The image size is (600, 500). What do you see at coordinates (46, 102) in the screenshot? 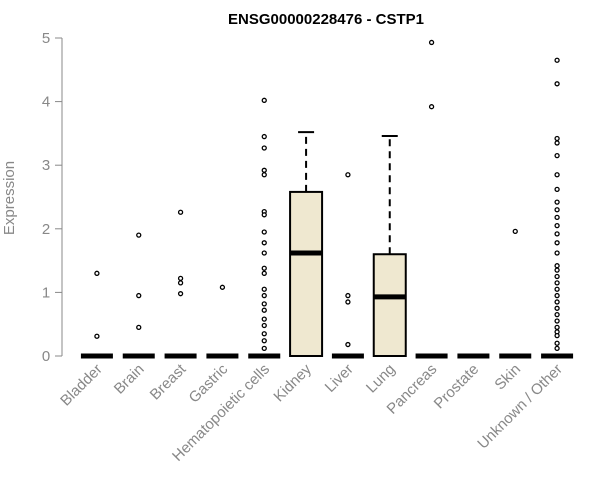
I see `y-tick-label: 4` at bounding box center [46, 102].